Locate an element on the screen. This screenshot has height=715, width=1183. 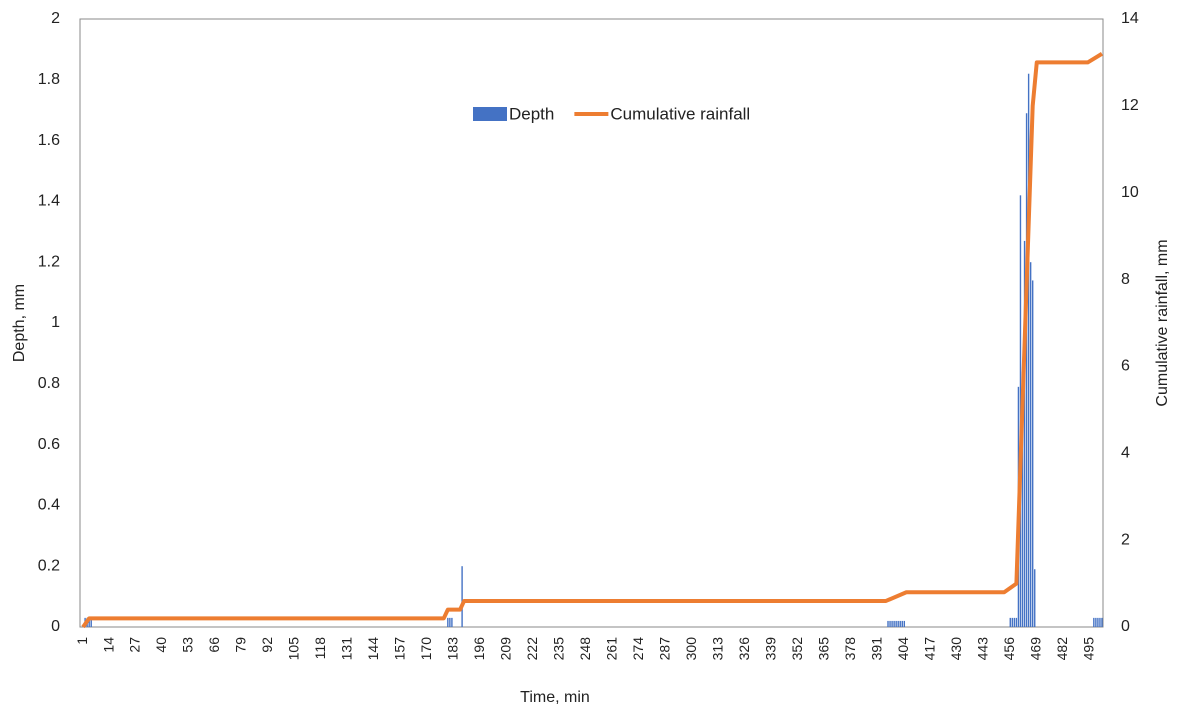
x-tick-label: 287 is located at coordinates (665, 649).